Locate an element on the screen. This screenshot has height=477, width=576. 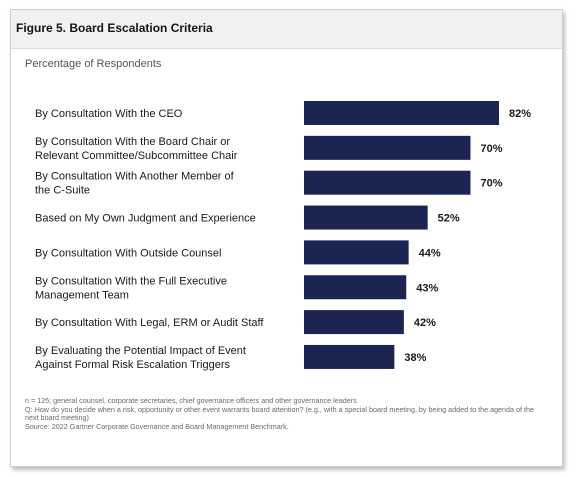
category-label-4-line-0: By Consultation With Outside Counsel is located at coordinates (128, 253).